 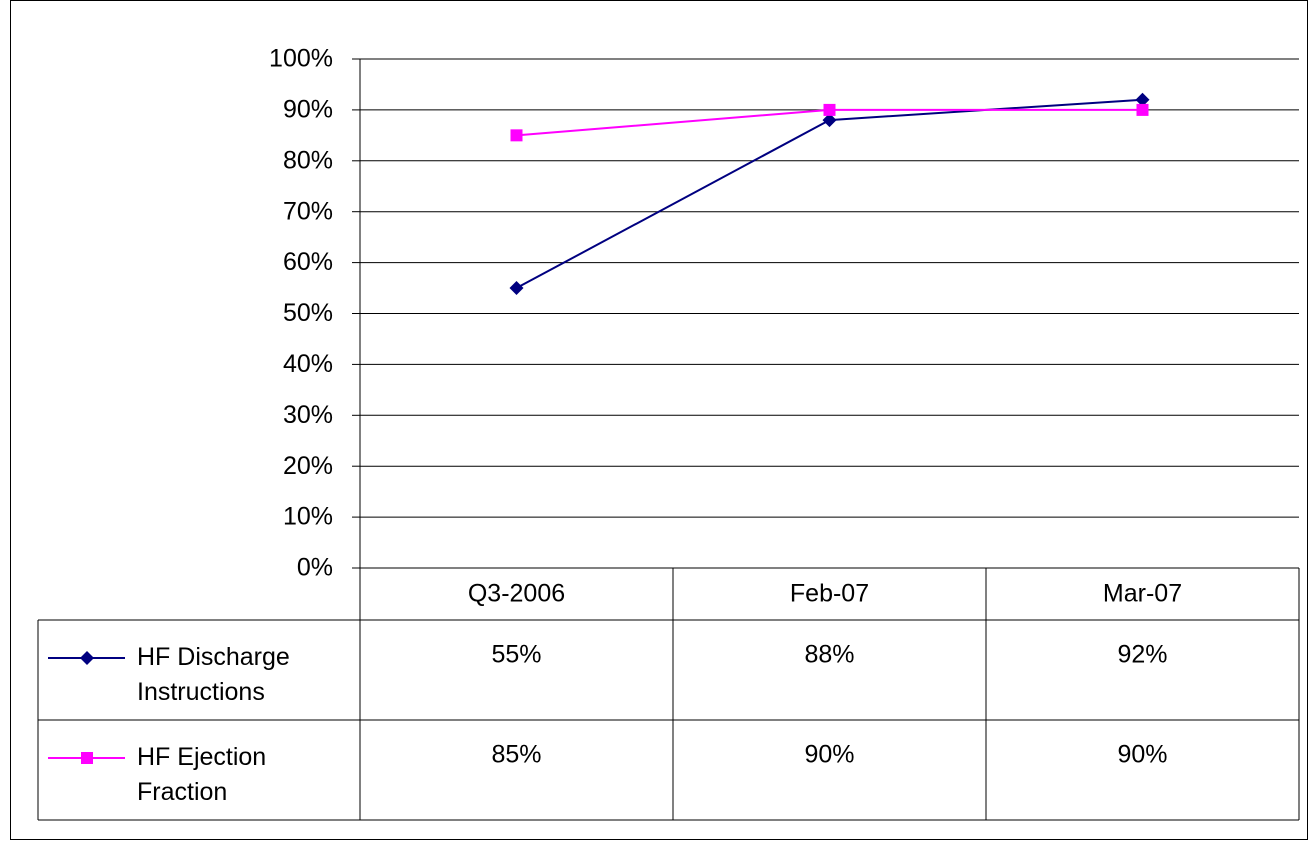 I want to click on table-value: 55%, so click(x=516, y=655).